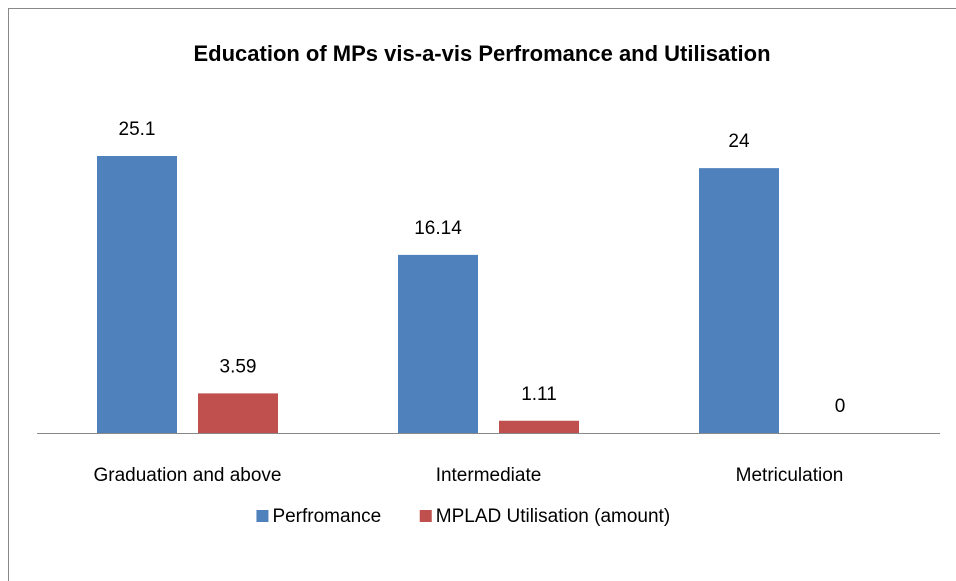  I want to click on value-label: 25.1, so click(137, 129).